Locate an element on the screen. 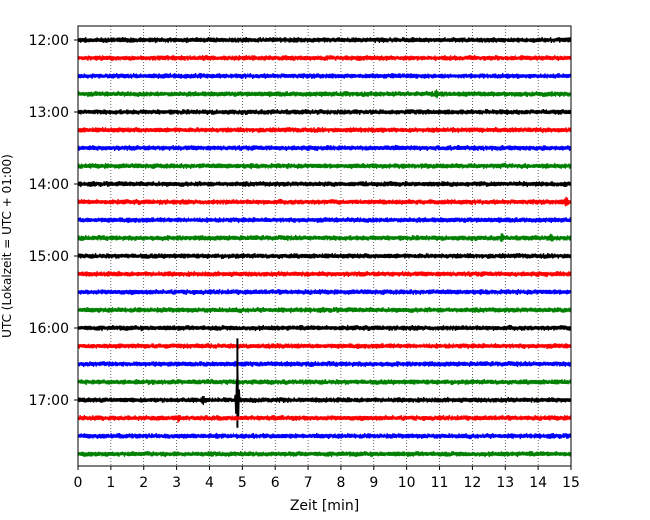  x-tick-label-10: 10 is located at coordinates (407, 483).